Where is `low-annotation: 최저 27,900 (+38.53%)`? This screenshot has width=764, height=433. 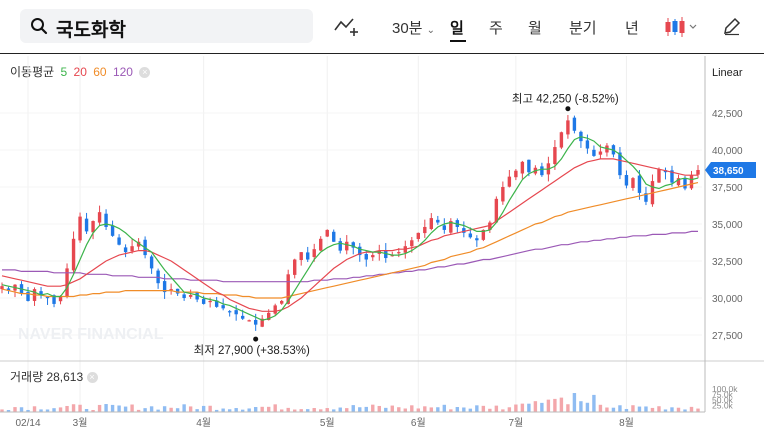 low-annotation: 최저 27,900 (+38.53%) is located at coordinates (252, 350).